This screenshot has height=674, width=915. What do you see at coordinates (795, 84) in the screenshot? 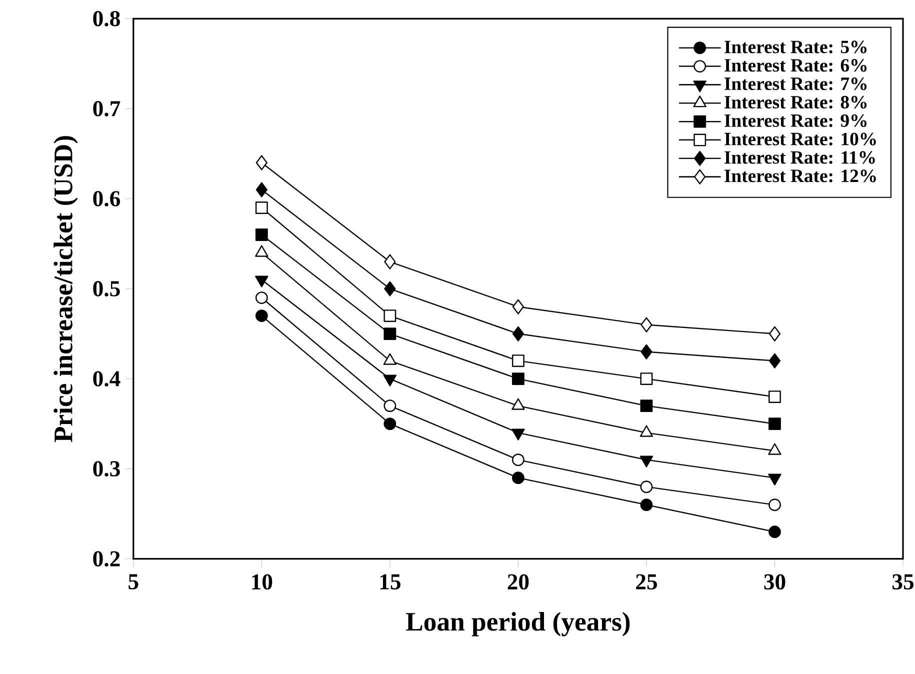
I see `legend-label: Interest Rate: 7%` at bounding box center [795, 84].